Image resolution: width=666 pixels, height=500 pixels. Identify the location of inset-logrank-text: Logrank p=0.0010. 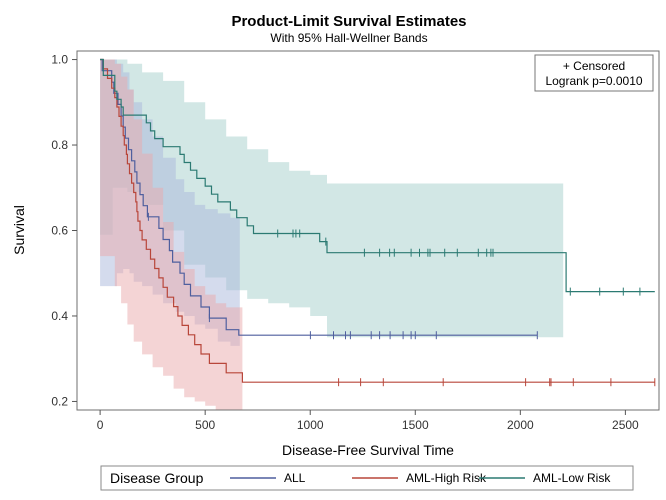
(593, 81).